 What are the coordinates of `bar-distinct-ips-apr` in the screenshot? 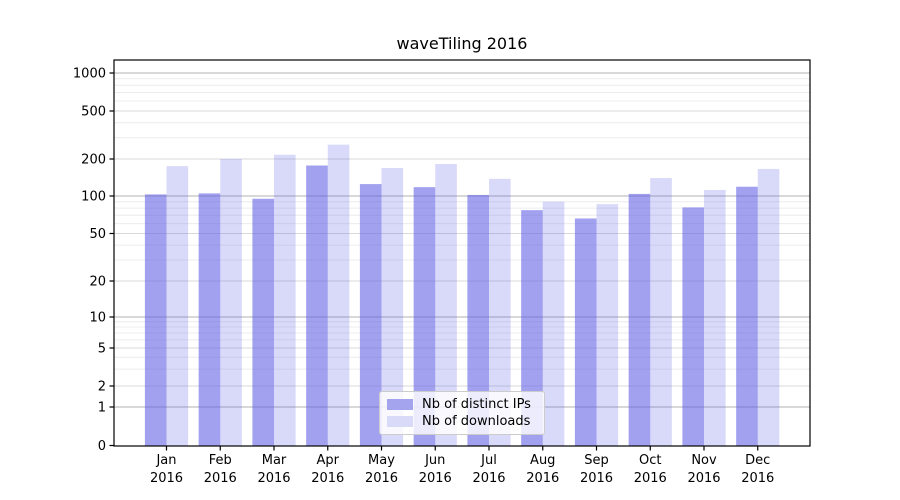 It's located at (317, 305).